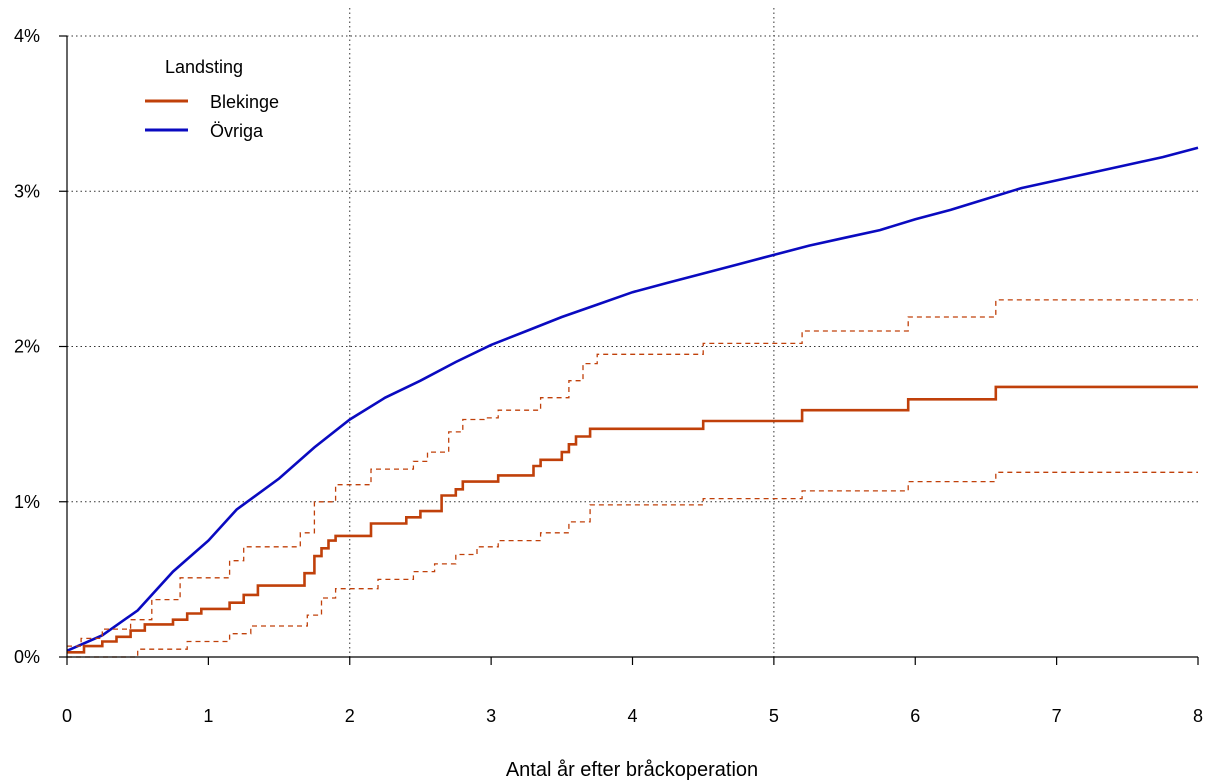 The width and height of the screenshot is (1208, 781). What do you see at coordinates (67, 716) in the screenshot?
I see `x-tick-label: 0` at bounding box center [67, 716].